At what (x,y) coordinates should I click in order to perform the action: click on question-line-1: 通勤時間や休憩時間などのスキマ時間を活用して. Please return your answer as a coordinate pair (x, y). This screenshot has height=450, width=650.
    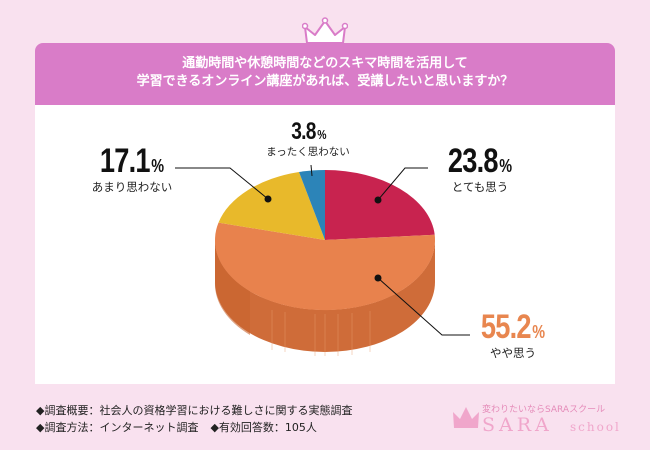
    Looking at the image, I should click on (325, 63).